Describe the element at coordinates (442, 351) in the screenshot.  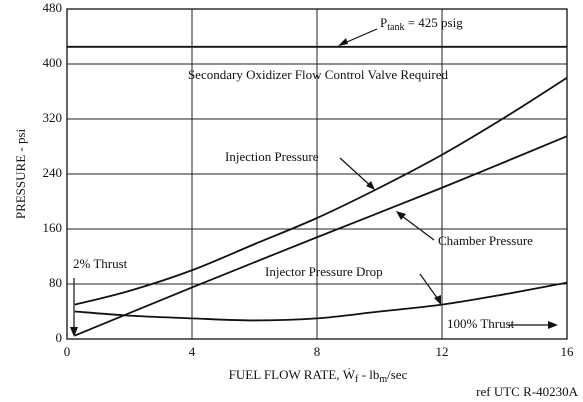
I see `x-tick-label: 12` at that location.